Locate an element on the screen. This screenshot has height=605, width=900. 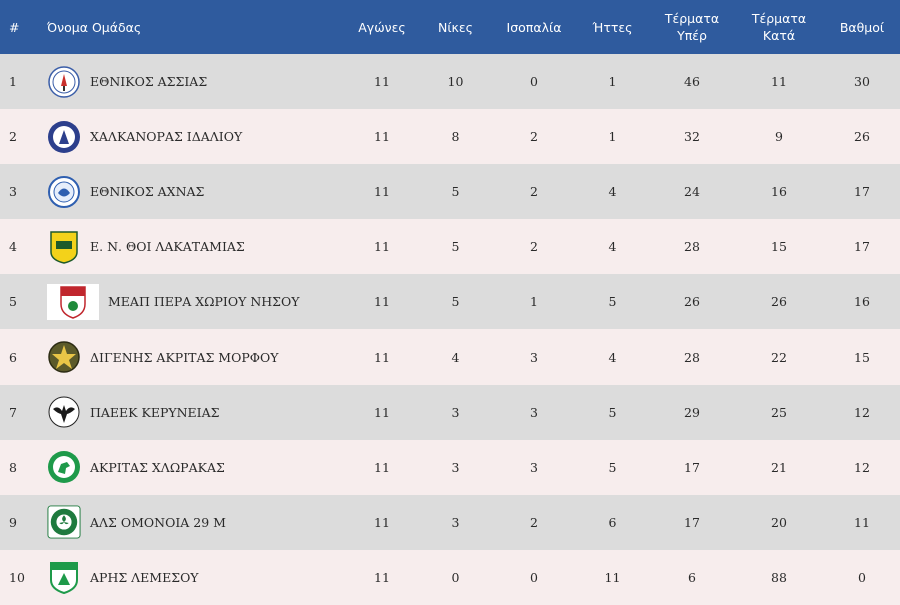
goals-against-cell: 21 is located at coordinates (779, 467).